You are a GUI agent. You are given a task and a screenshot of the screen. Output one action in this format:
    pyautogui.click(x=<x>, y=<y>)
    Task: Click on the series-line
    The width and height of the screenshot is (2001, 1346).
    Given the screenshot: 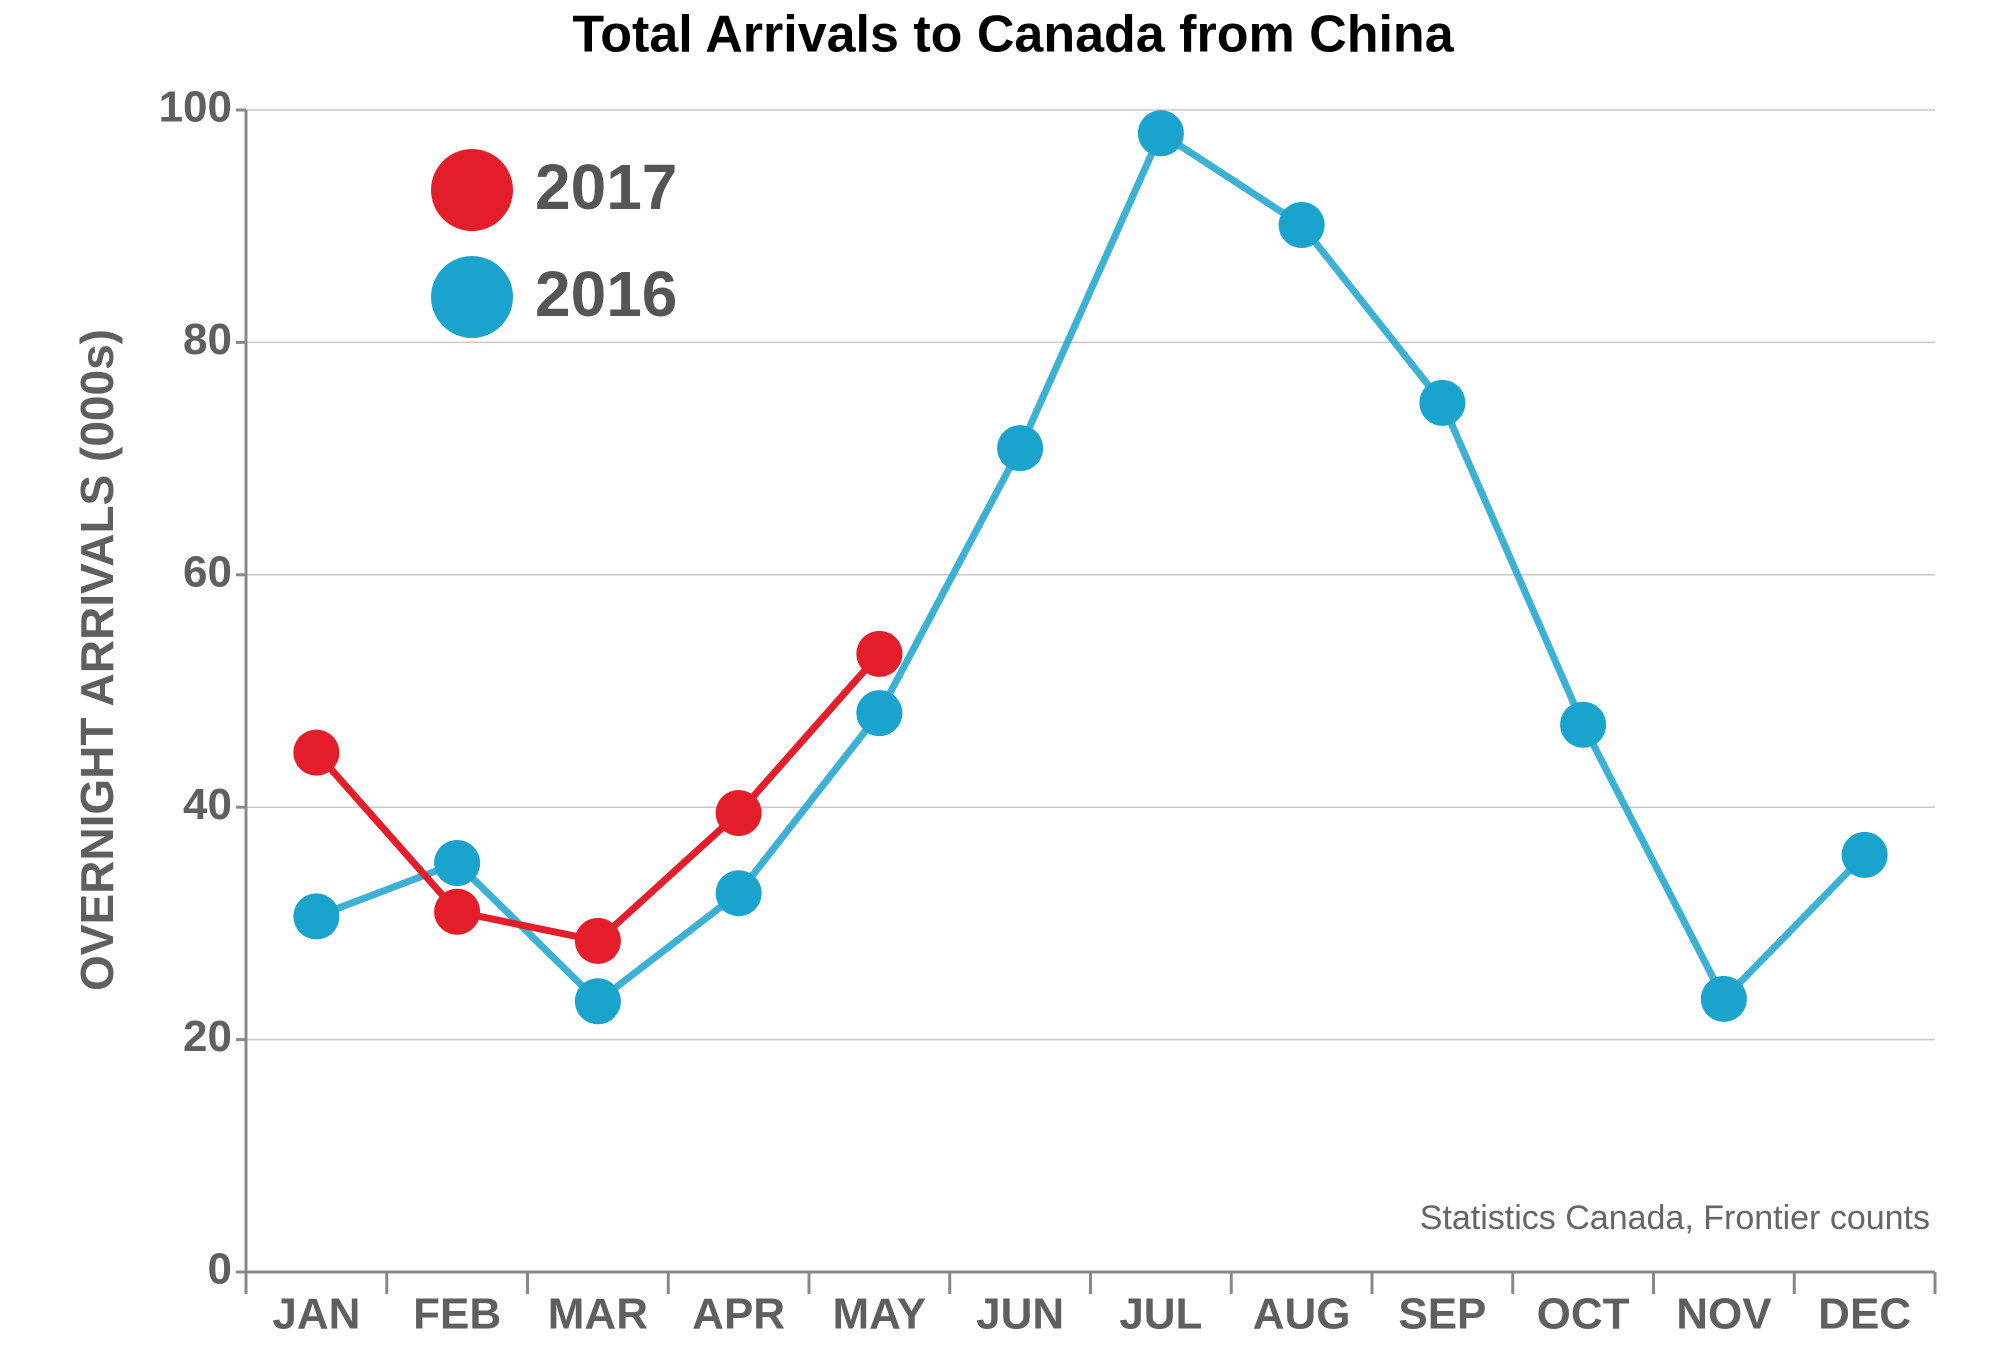 What is the action you would take?
    pyautogui.click(x=597, y=798)
    